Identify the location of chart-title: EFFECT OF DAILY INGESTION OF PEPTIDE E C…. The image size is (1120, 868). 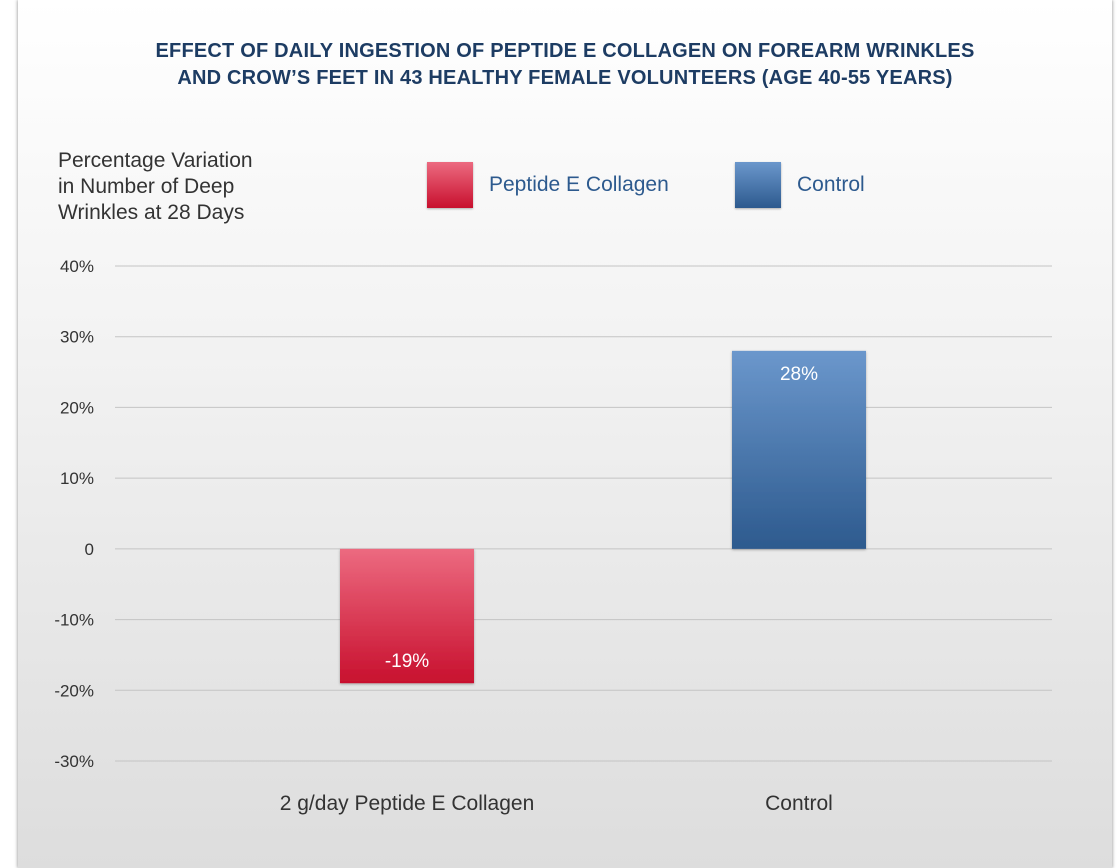
(565, 65).